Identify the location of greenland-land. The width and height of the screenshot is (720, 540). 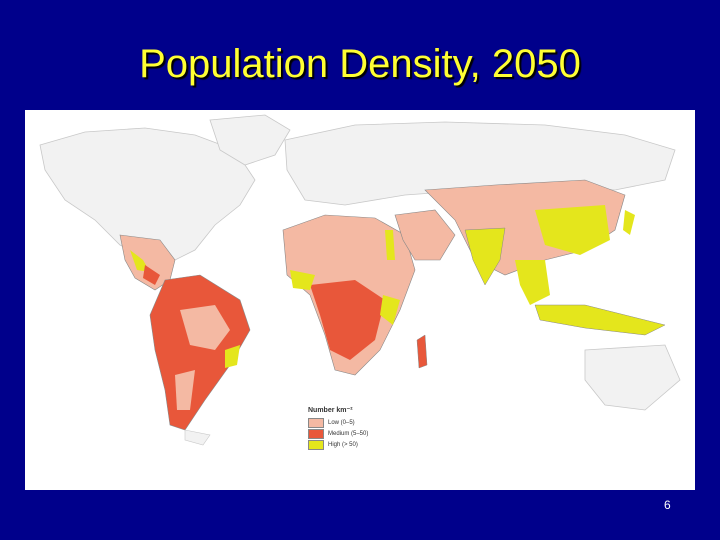
(250, 140).